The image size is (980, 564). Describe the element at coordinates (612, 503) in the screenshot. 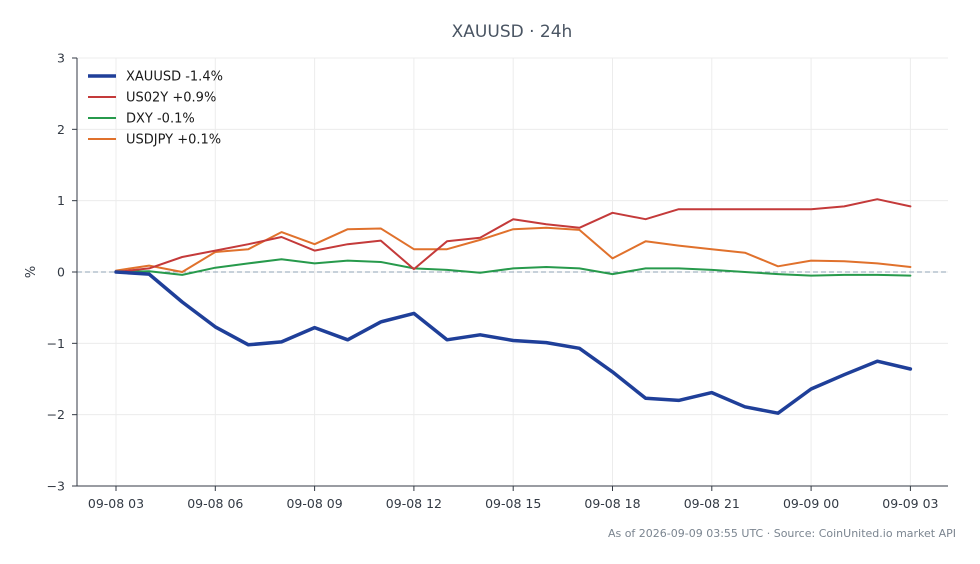

I see `x-tick-label: 09-08 18` at that location.